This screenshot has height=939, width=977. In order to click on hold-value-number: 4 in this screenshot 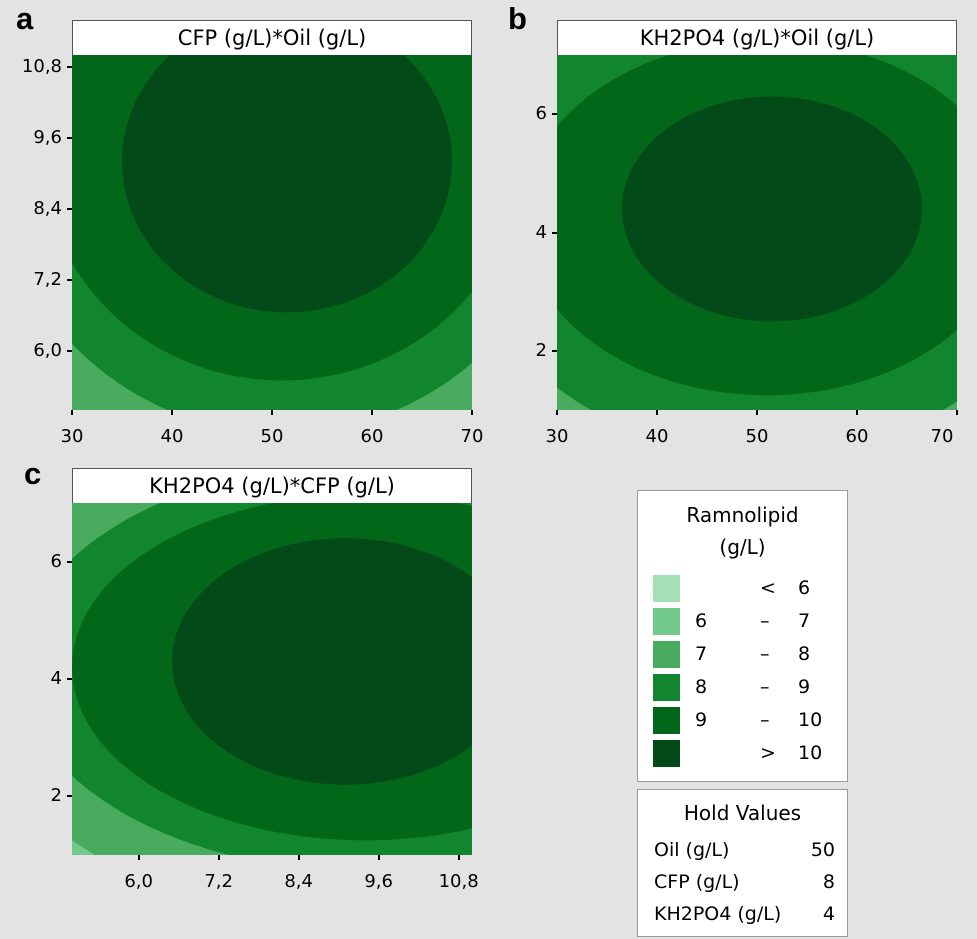, I will do `click(828, 914)`.